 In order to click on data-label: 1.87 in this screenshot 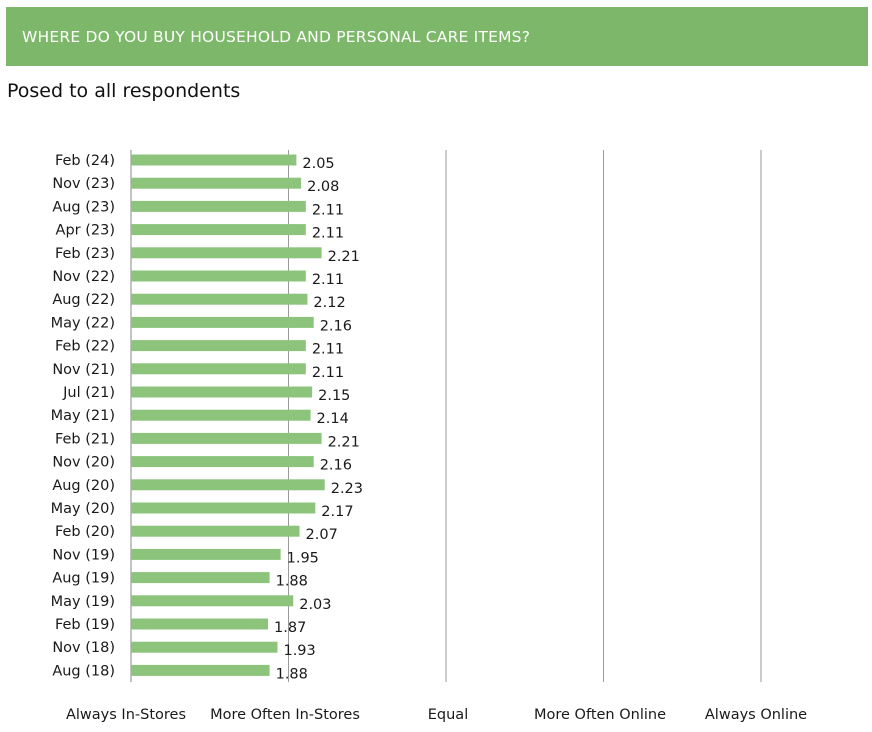, I will do `click(290, 628)`.